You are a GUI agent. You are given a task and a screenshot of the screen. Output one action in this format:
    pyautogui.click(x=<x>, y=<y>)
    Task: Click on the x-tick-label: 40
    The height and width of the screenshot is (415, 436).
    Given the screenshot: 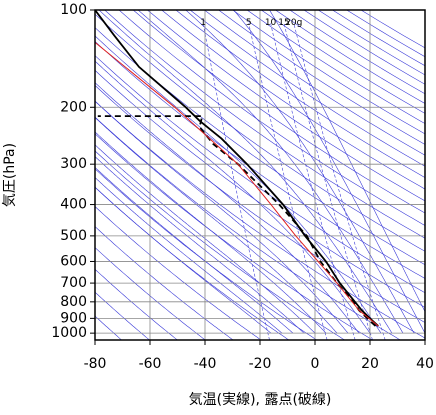 What is the action you would take?
    pyautogui.click(x=425, y=364)
    